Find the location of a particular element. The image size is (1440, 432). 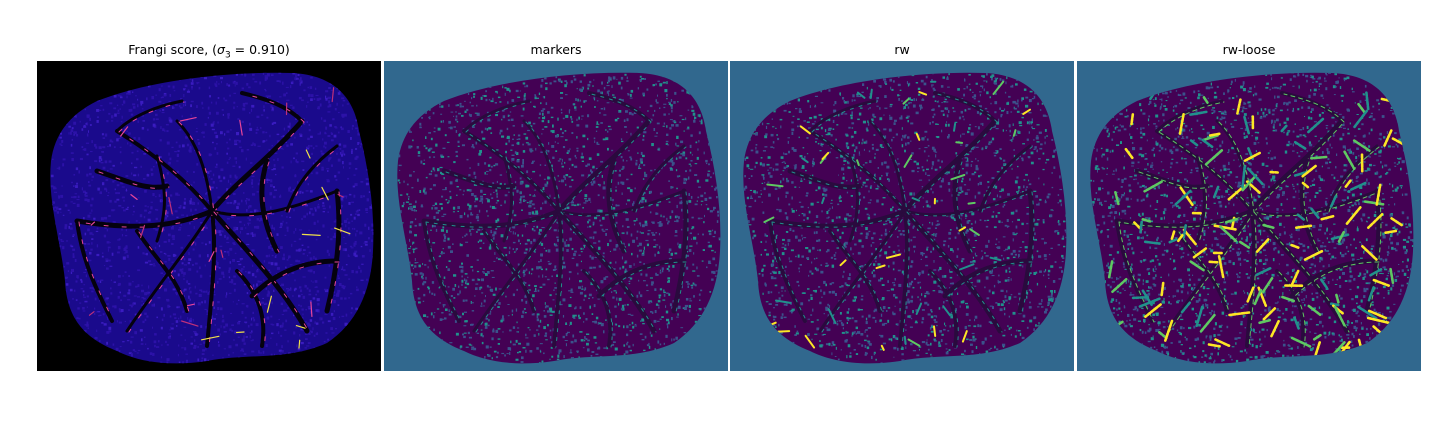

title-frangi-sub: 3 is located at coordinates (227, 55).